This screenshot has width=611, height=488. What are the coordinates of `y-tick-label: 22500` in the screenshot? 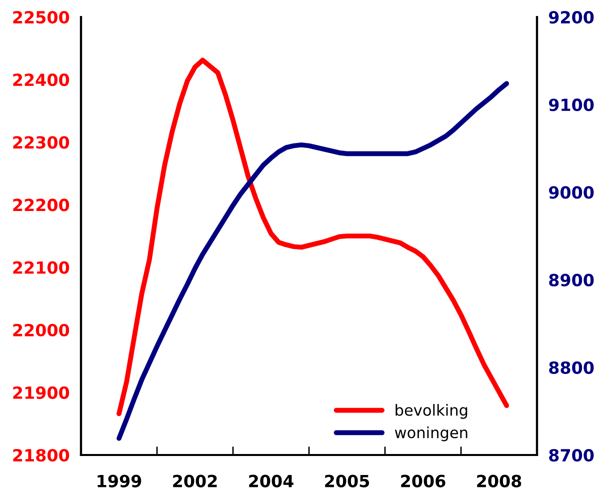 It's located at (41, 17).